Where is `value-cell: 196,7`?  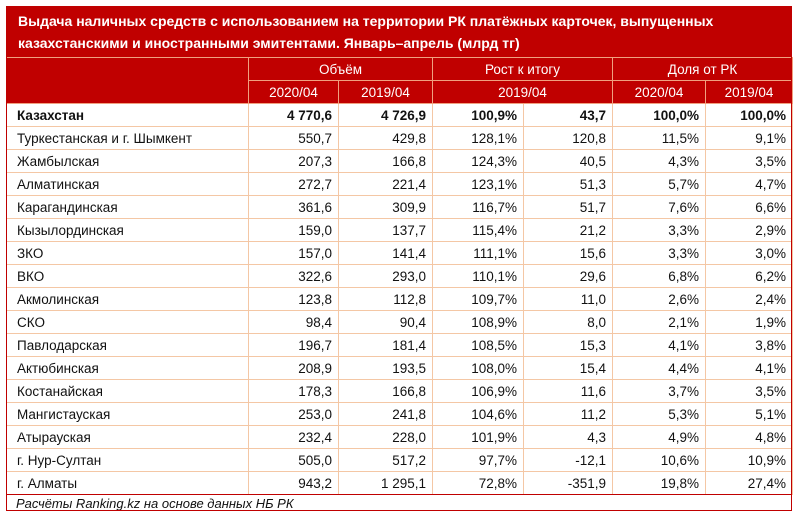 value-cell: 196,7 is located at coordinates (293, 345).